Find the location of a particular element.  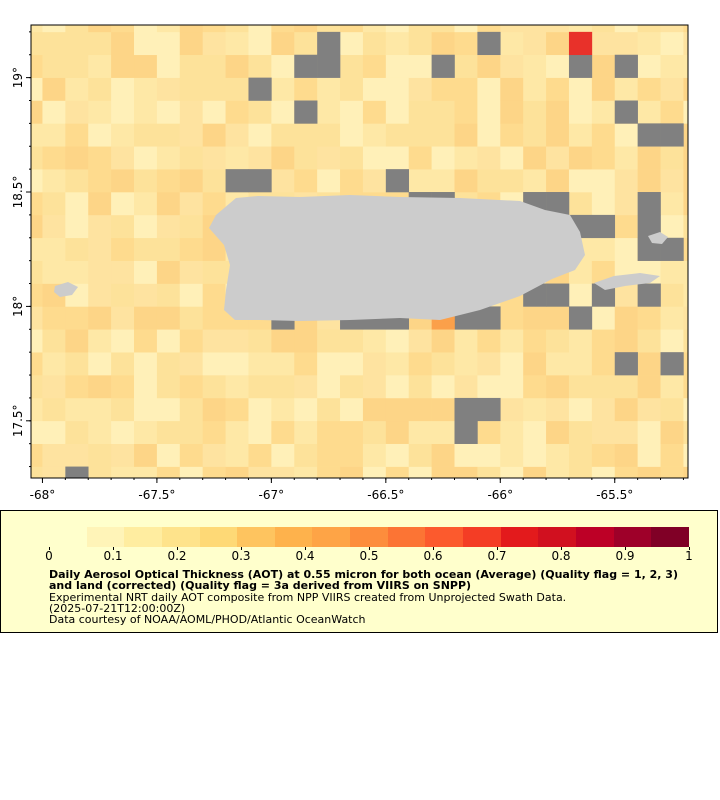

x-tick-label: -66° is located at coordinates (500, 495).